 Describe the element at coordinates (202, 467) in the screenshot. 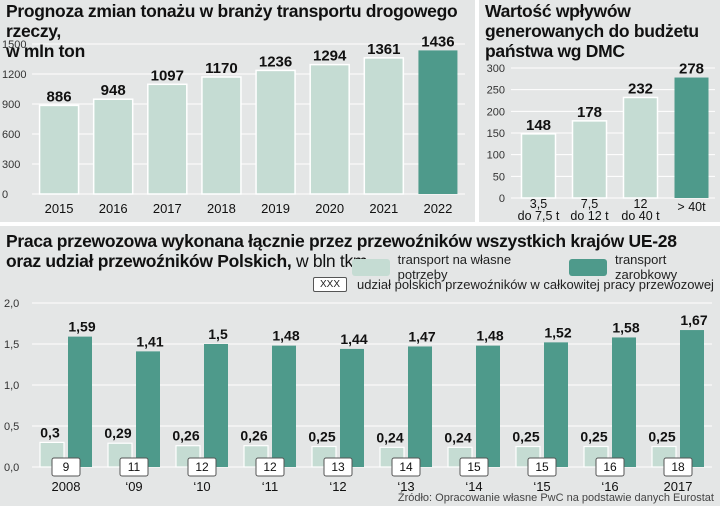

I see `polish-share-value: 12` at that location.